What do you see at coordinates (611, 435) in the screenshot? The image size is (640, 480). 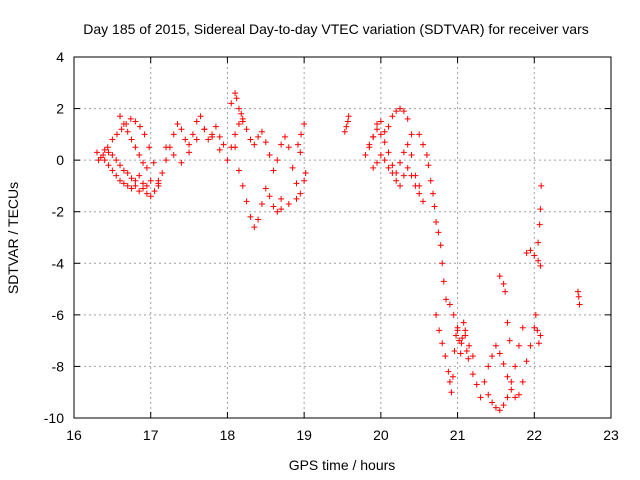 I see `x-tick-label: 23` at bounding box center [611, 435].